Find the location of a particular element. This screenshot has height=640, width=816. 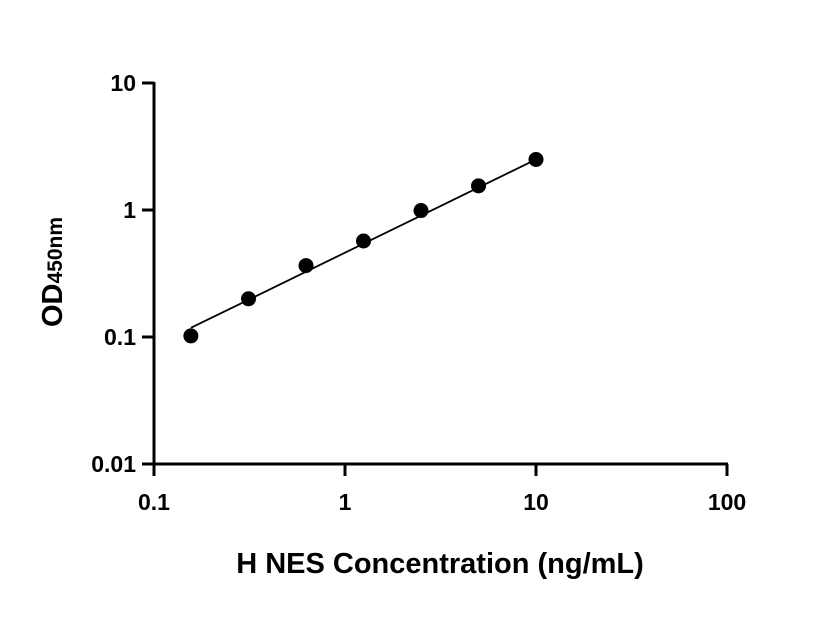

data-points is located at coordinates (363, 247).